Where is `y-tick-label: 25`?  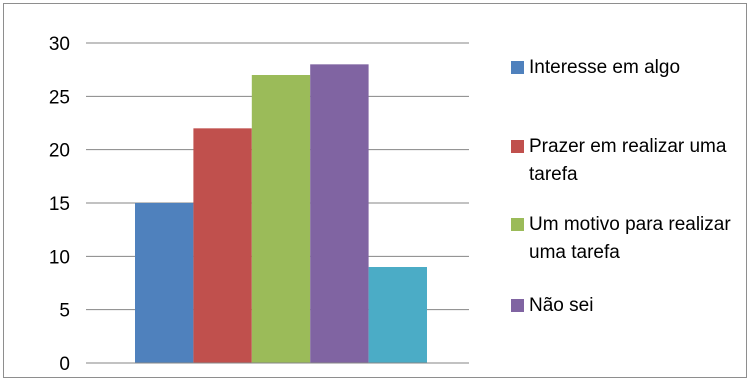 y-tick-label: 25 is located at coordinates (59, 97).